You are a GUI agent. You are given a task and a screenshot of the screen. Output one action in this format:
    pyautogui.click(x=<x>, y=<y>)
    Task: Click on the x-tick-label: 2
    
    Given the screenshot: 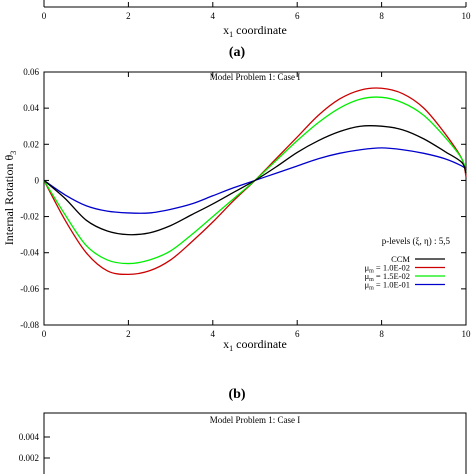 What is the action you would take?
    pyautogui.click(x=128, y=334)
    